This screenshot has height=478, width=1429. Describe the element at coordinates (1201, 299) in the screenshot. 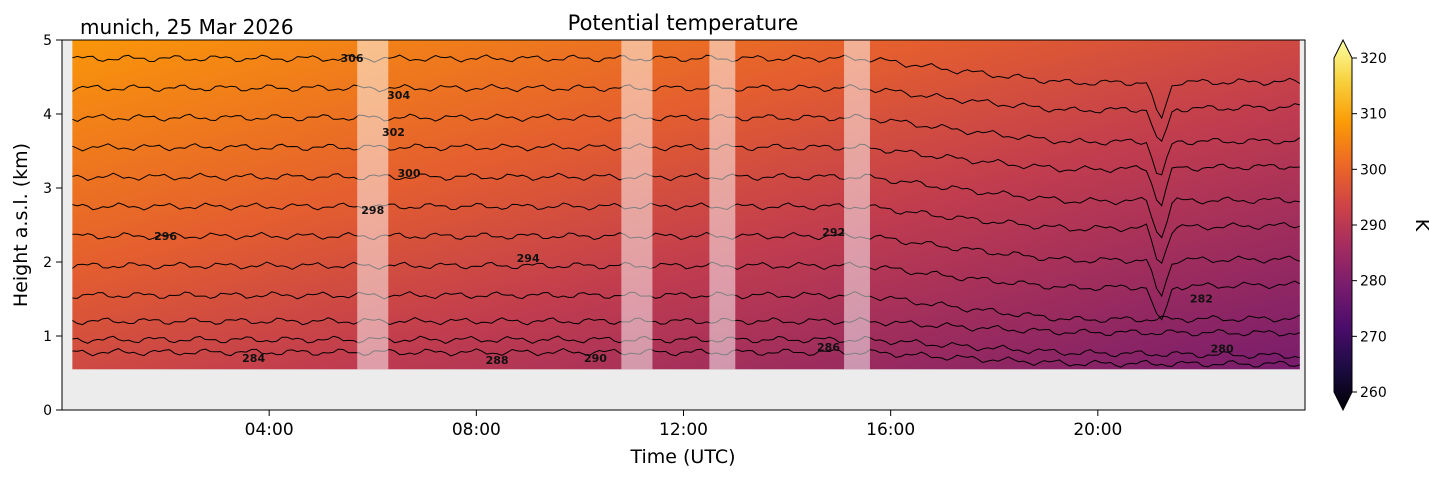

I see `contour-label: 282` at that location.